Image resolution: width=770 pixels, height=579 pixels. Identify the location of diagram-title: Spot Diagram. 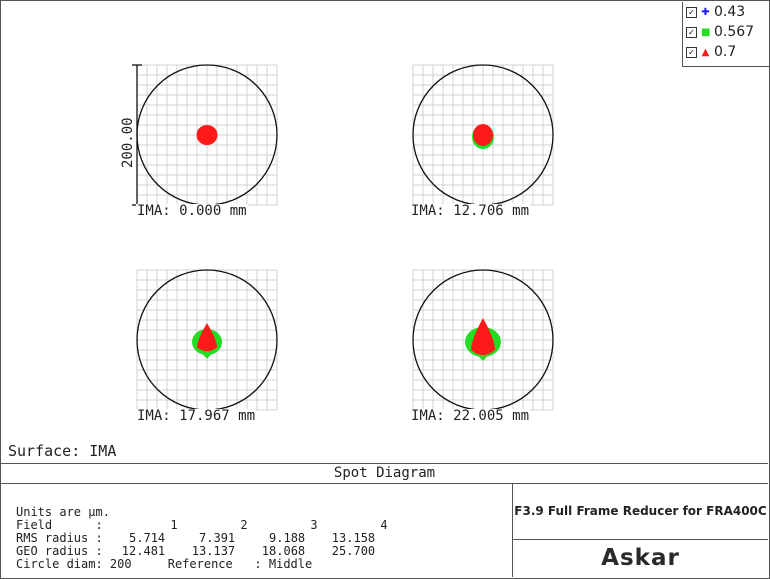
(384, 473).